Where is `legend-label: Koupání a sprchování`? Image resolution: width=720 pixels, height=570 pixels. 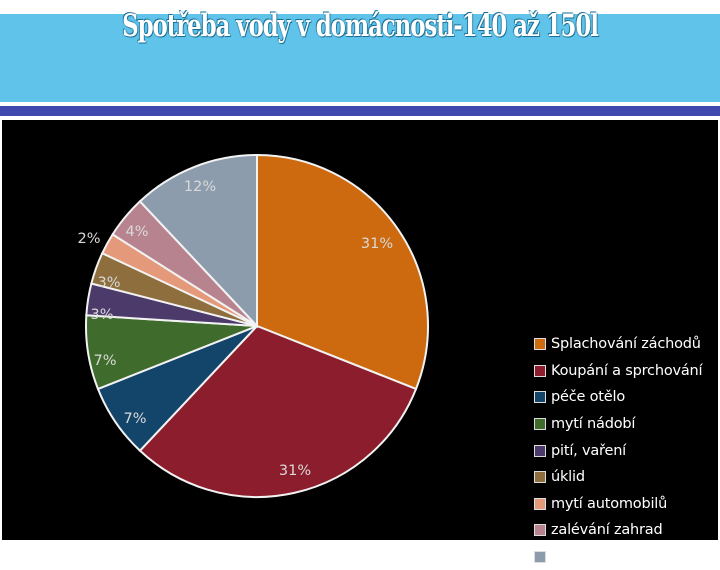 legend-label: Koupání a sprchování is located at coordinates (627, 370).